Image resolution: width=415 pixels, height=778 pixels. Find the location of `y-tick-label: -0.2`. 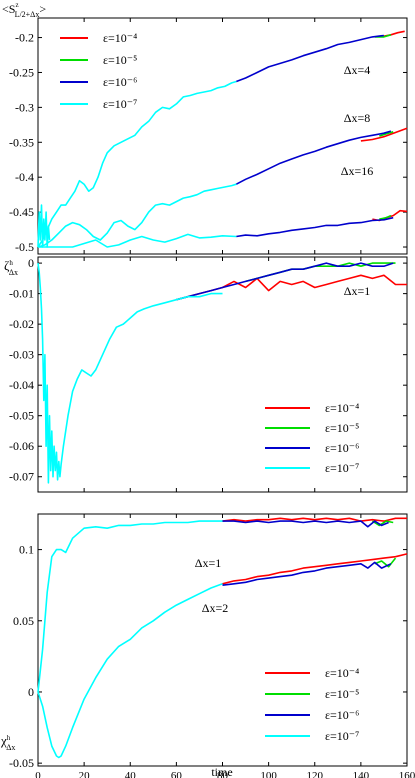

y-tick-label: -0.2 is located at coordinates (24, 38).